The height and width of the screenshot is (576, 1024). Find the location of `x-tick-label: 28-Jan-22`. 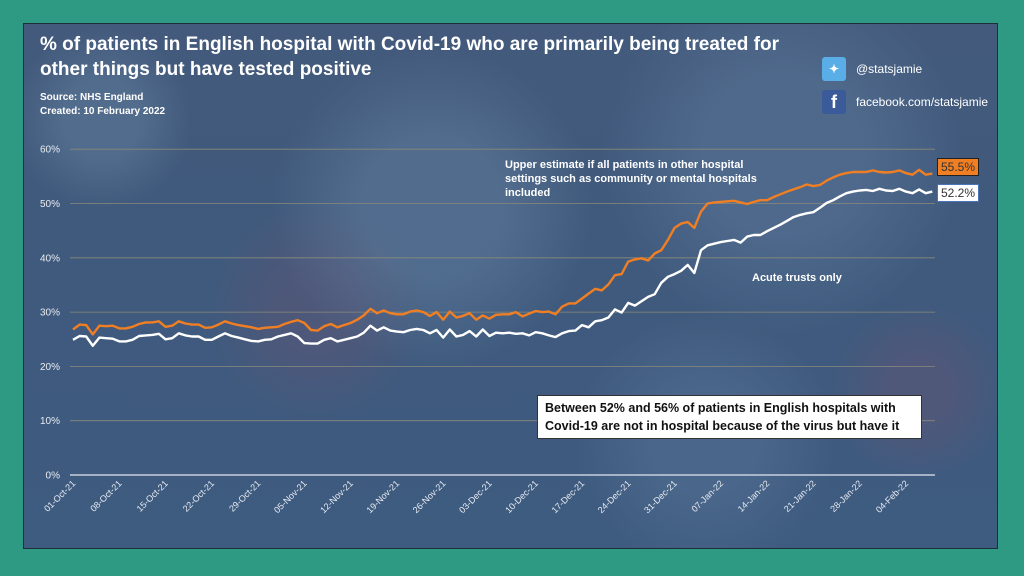

x-tick-label: 28-Jan-22 is located at coordinates (846, 496).